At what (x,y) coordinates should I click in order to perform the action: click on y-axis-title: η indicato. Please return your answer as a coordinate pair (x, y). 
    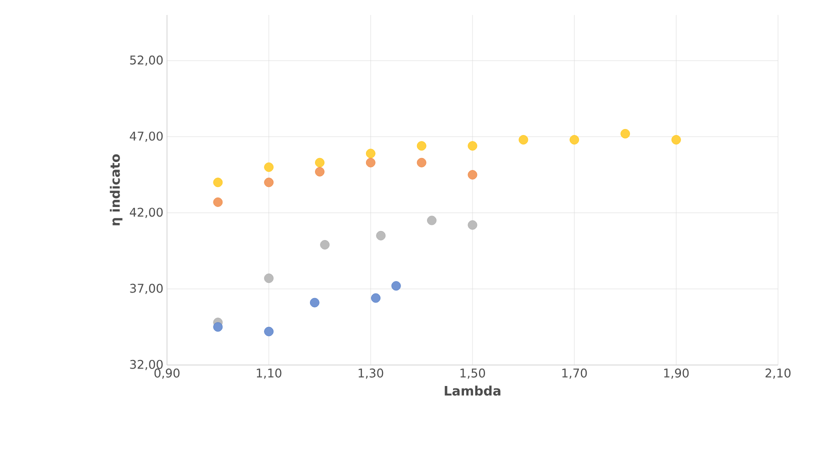
    Looking at the image, I should click on (116, 190).